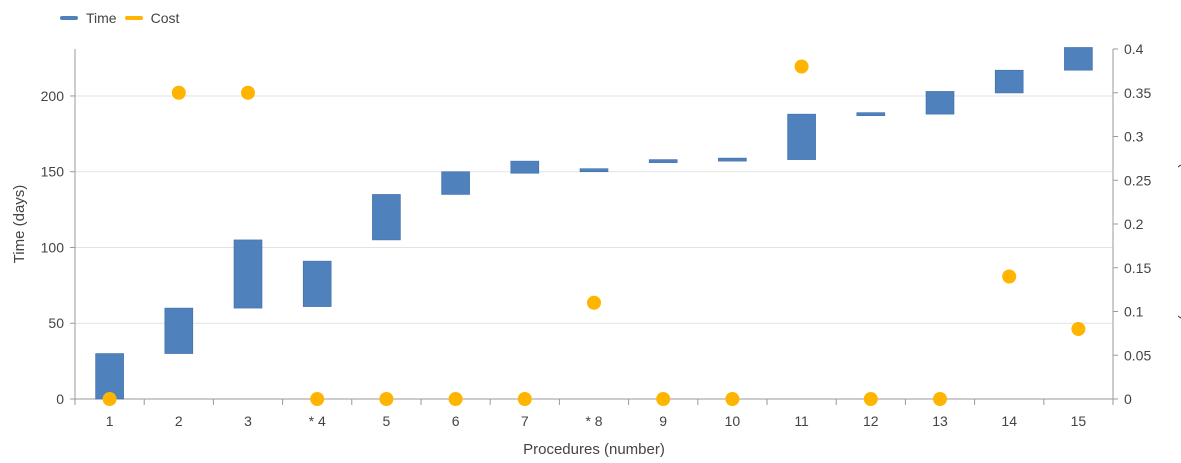  I want to click on legend: Time Cost, so click(123, 18).